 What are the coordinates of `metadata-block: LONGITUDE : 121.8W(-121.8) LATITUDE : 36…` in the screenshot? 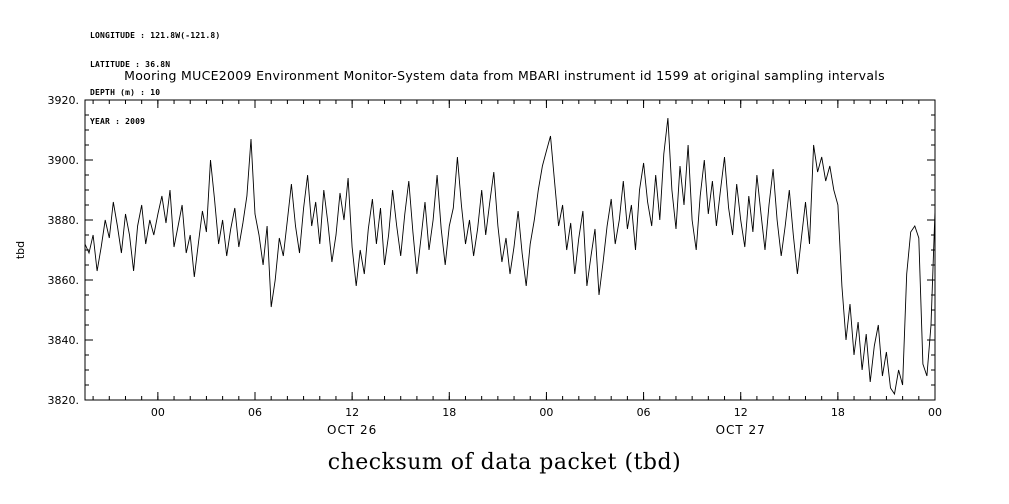 It's located at (155, 78).